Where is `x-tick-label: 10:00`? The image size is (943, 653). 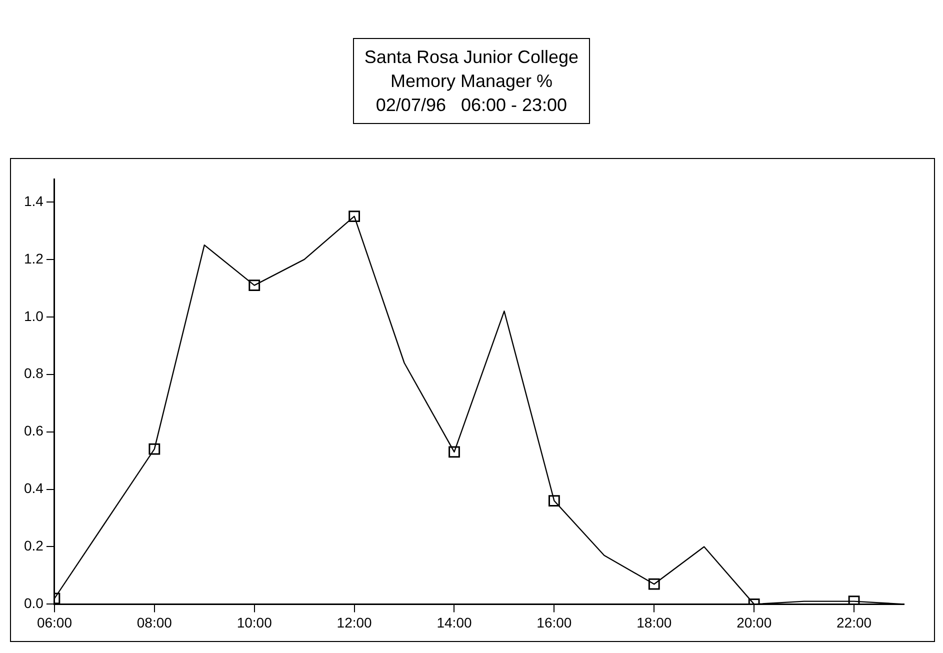
x-tick-label: 10:00 is located at coordinates (254, 622).